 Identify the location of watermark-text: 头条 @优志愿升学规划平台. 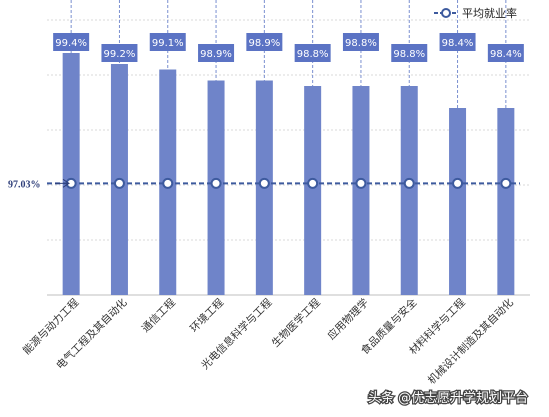
(448, 398).